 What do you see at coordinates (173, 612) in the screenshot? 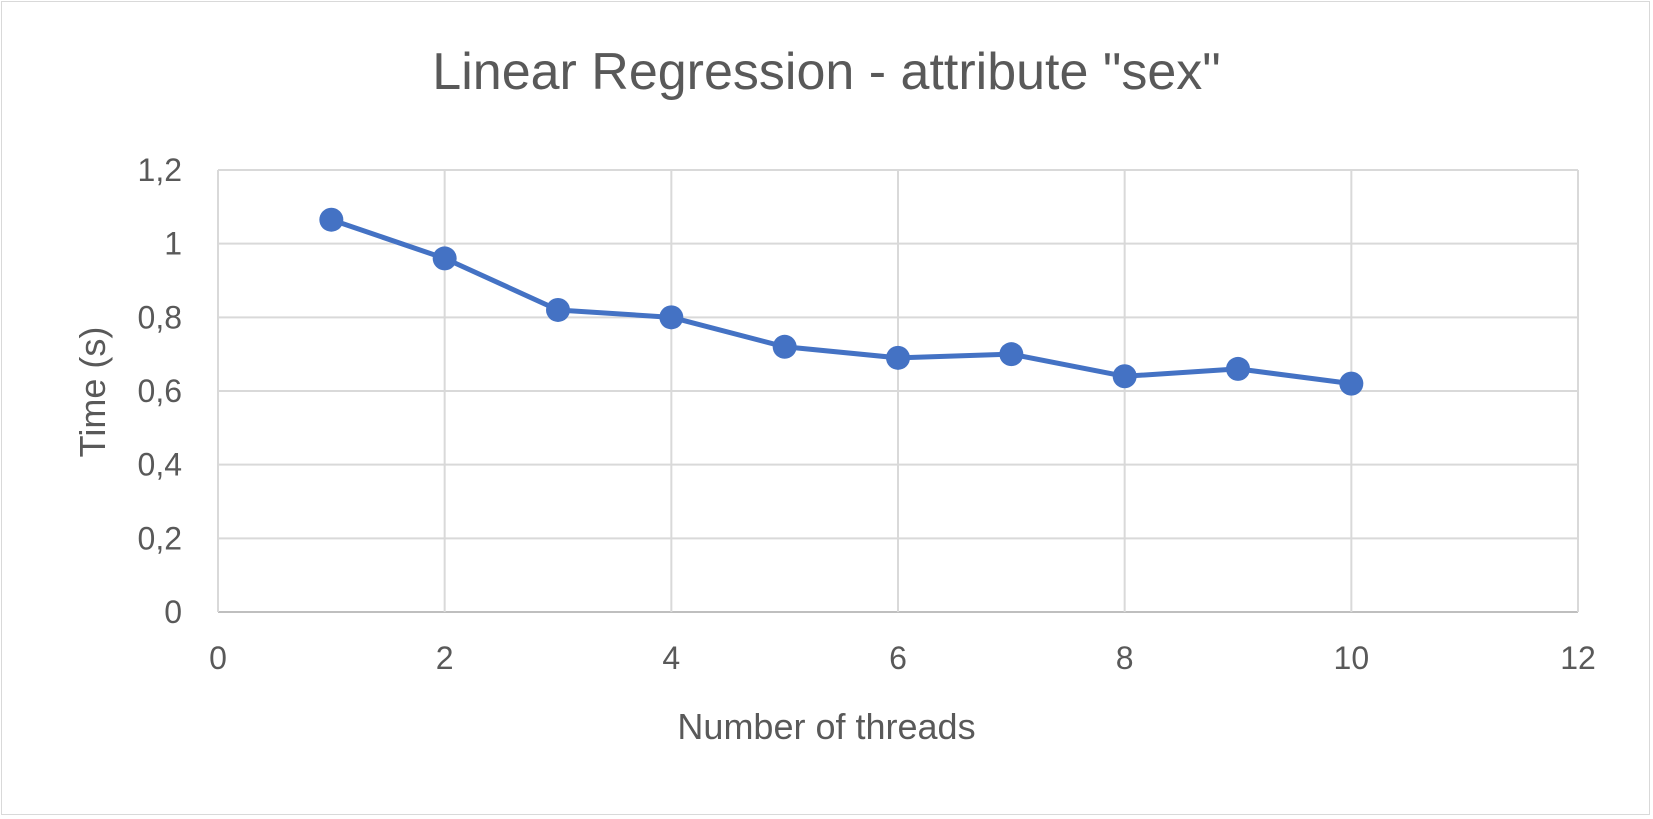
I see `y-tick-label: 0` at bounding box center [173, 612].